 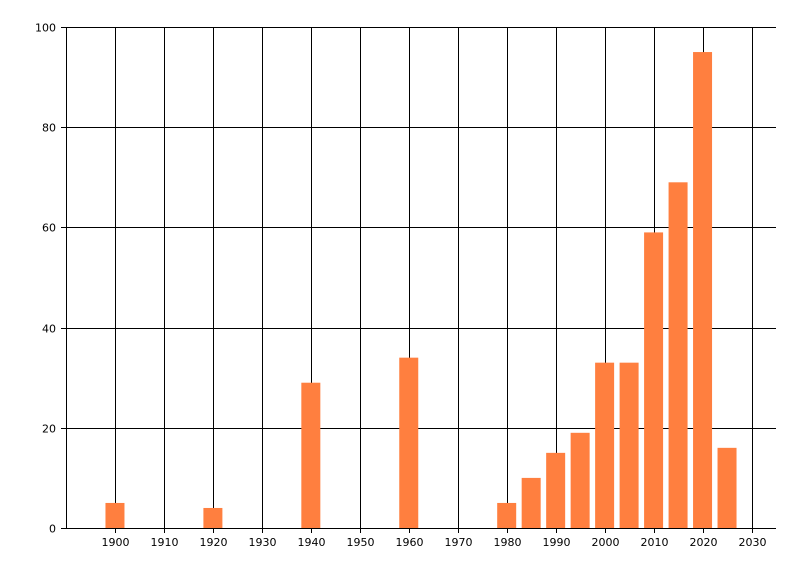 I want to click on y-tick-label: 0, so click(x=52, y=529).